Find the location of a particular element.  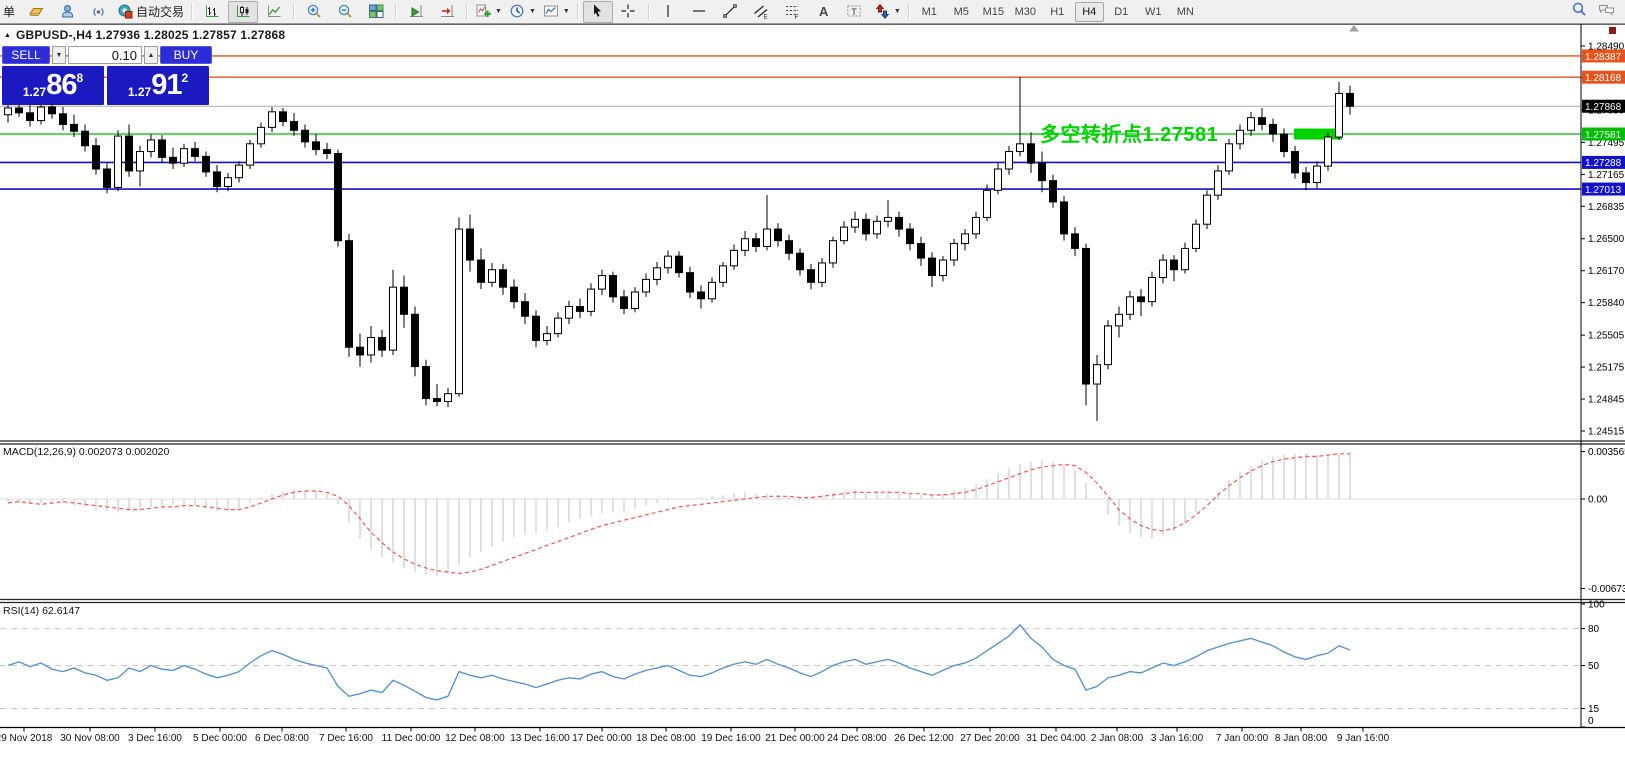

fibonacci-icon: F is located at coordinates (793, 12).